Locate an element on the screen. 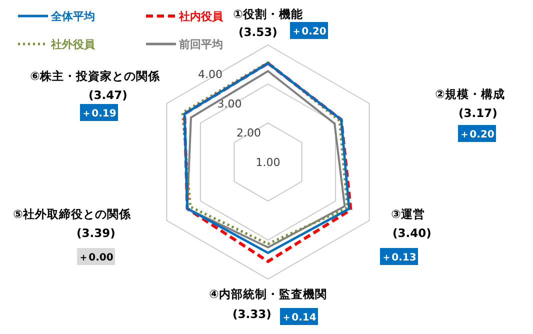  text: (3.53) is located at coordinates (258, 32).